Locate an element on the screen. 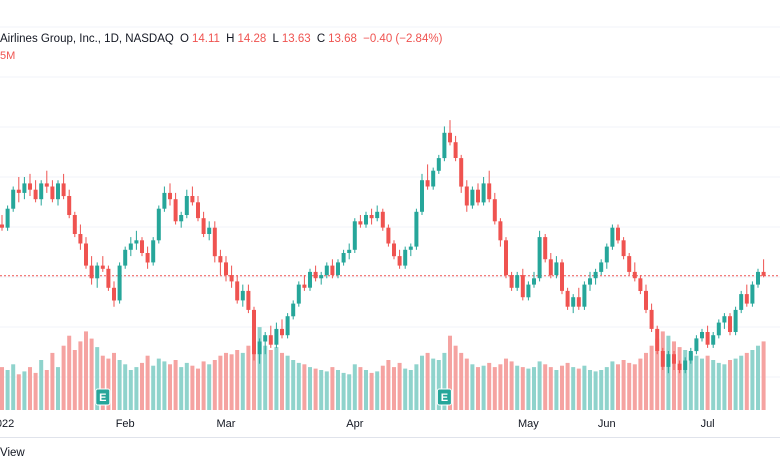 The image size is (780, 471). earnings-badge is located at coordinates (444, 397).